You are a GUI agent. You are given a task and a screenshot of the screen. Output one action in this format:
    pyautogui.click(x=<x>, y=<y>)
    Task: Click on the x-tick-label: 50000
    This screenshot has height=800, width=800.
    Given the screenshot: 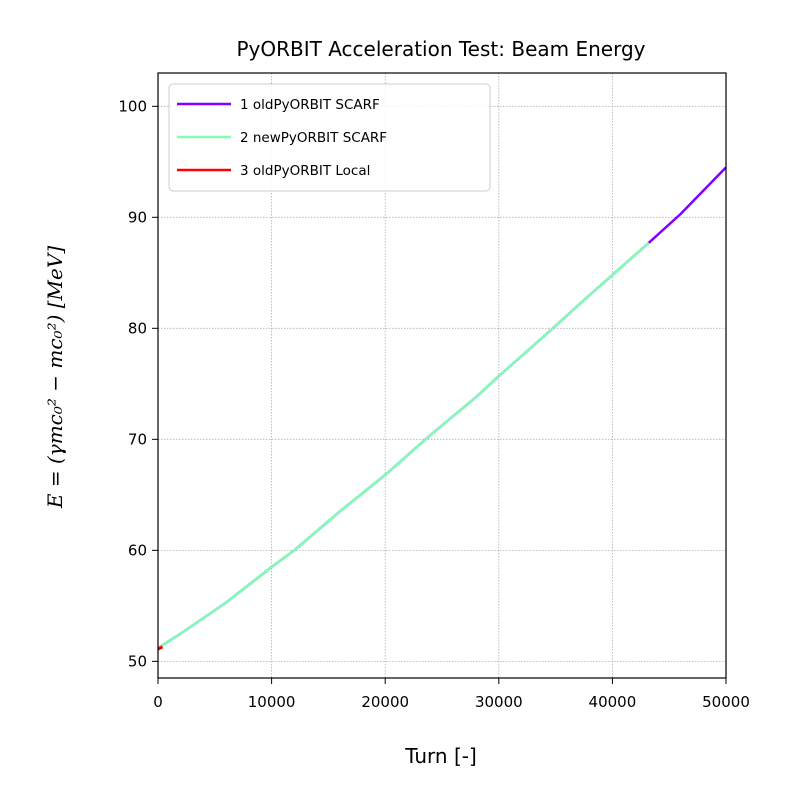 What is the action you would take?
    pyautogui.click(x=726, y=702)
    